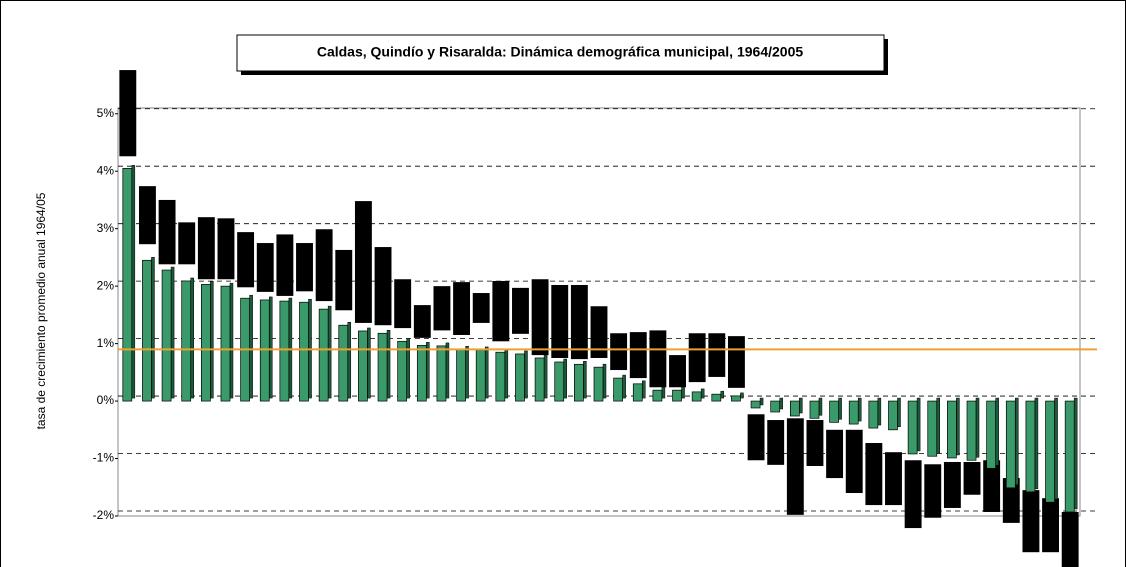 Image resolution: width=1126 pixels, height=567 pixels. What do you see at coordinates (106, 228) in the screenshot?
I see `y-tick-label: 3%` at bounding box center [106, 228].